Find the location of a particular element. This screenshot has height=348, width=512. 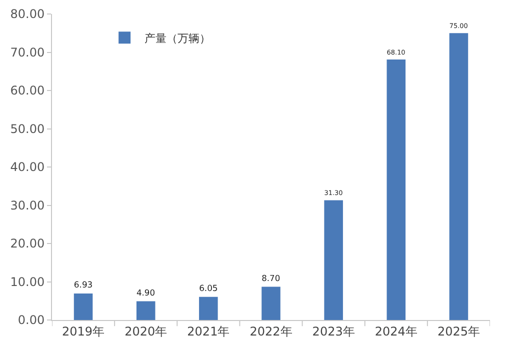

y-tick-label: 20.00 is located at coordinates (27, 243).